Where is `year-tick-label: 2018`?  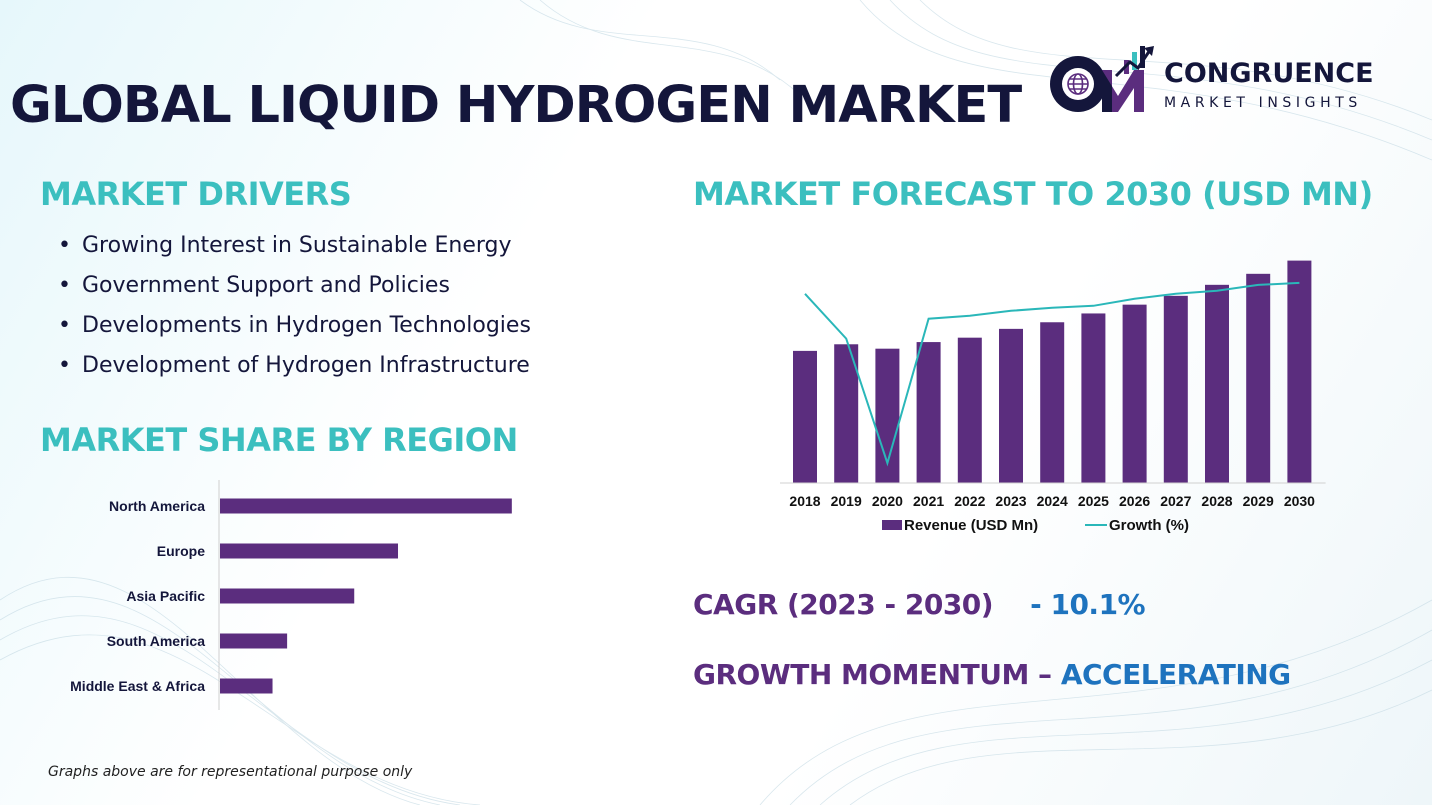 year-tick-label: 2018 is located at coordinates (804, 501).